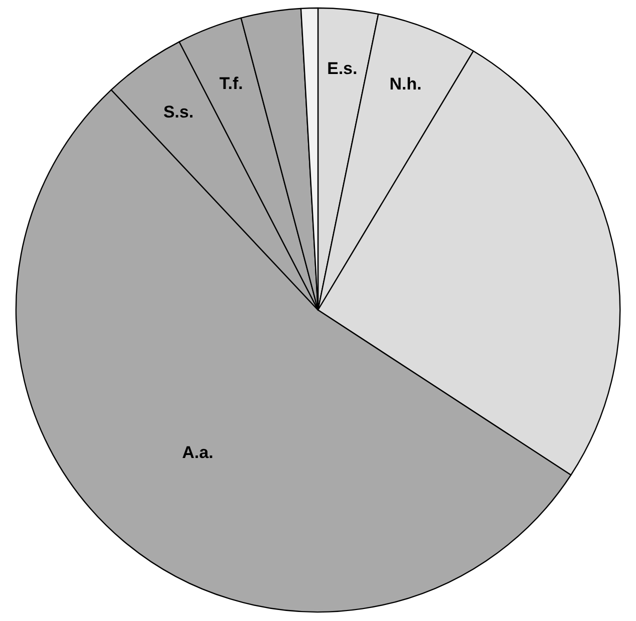  I want to click on slice-label: T.f., so click(231, 84).